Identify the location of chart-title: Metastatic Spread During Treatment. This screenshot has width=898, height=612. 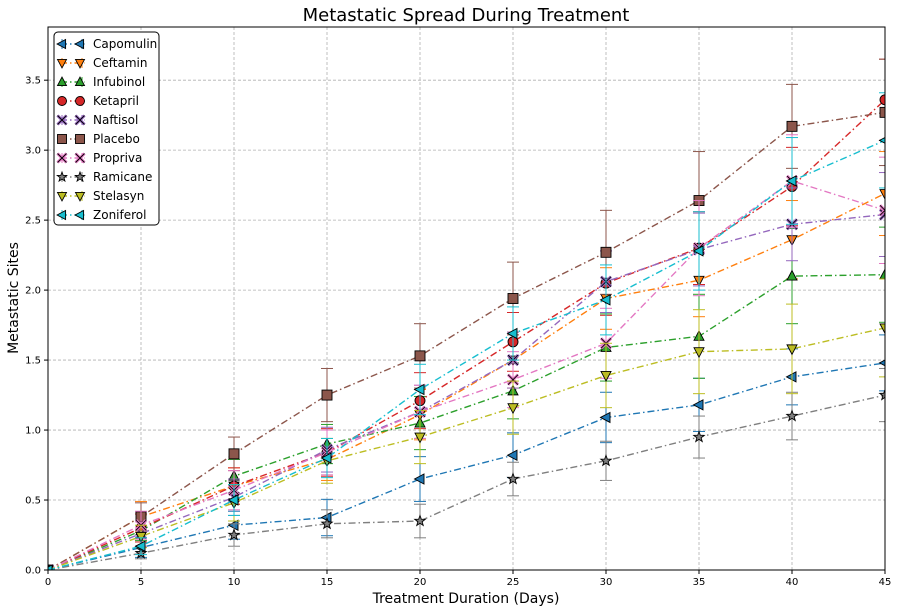
(466, 15).